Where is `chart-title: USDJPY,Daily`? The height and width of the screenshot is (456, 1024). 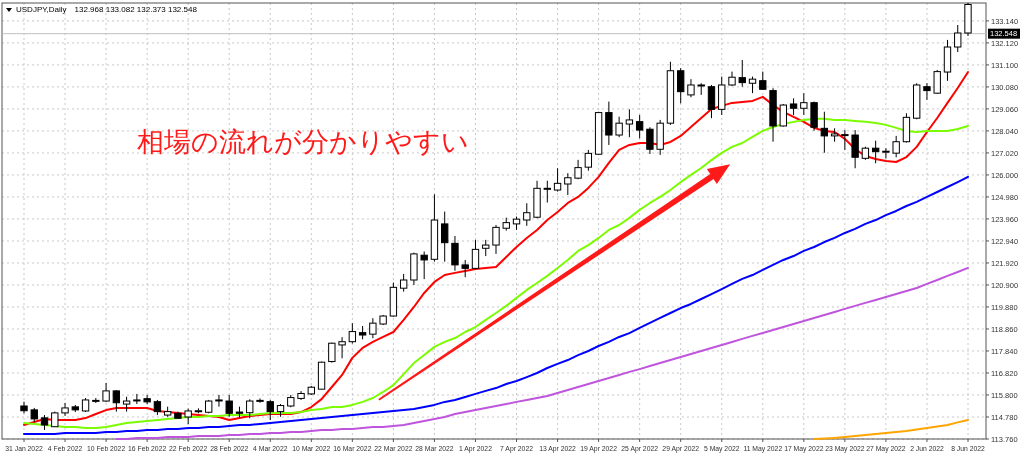
chart-title: USDJPY,Daily is located at coordinates (41, 9).